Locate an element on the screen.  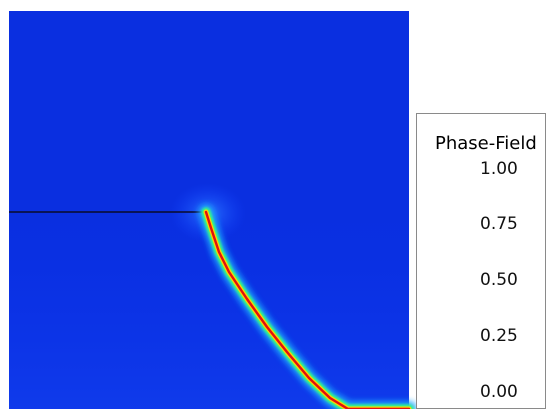
legend-tick-label-1-00: 1.00 is located at coordinates (499, 169).